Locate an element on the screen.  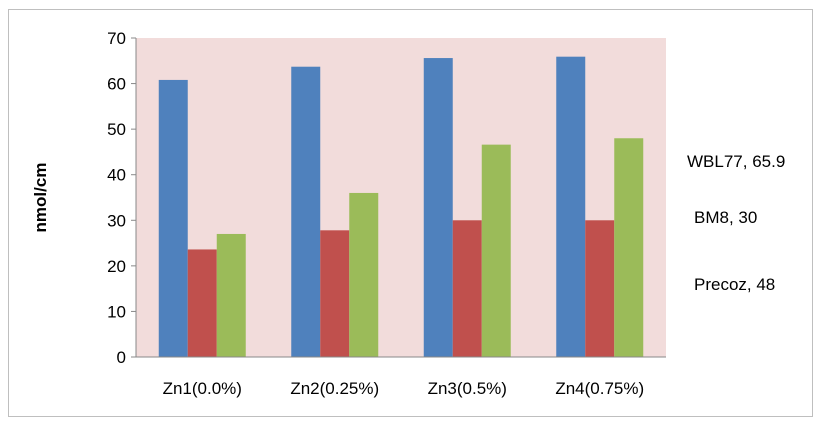
x-tick-label: Zn2(0.25%) is located at coordinates (334, 388).